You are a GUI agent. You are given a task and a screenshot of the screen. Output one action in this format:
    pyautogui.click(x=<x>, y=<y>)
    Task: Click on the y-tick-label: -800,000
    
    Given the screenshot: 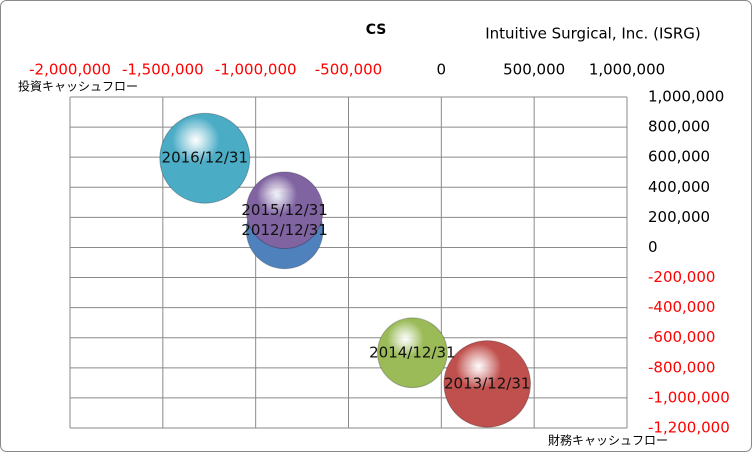 What is the action you would take?
    pyautogui.click(x=681, y=367)
    